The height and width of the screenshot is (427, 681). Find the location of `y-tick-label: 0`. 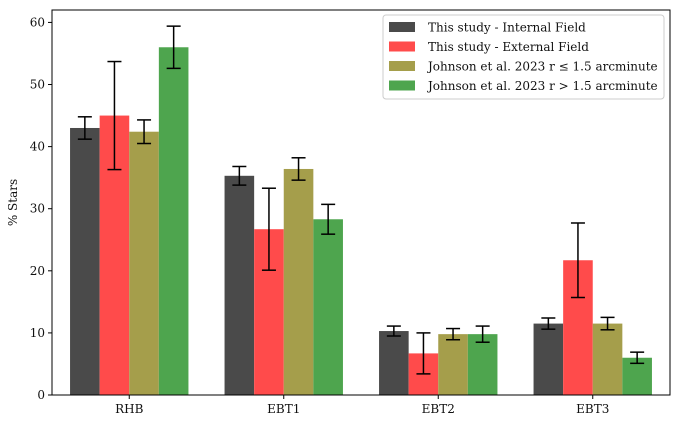

y-tick-label: 0 is located at coordinates (41, 395).